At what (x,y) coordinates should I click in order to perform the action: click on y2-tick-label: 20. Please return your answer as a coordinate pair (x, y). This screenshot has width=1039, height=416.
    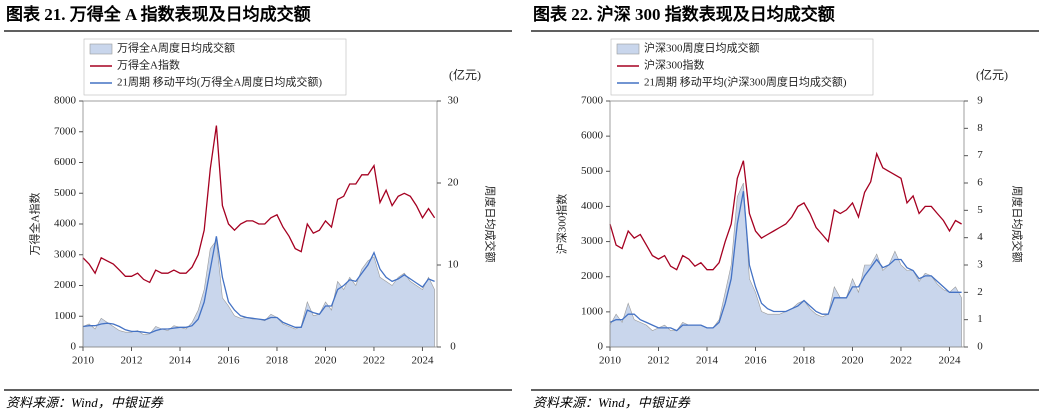
    Looking at the image, I should click on (454, 183).